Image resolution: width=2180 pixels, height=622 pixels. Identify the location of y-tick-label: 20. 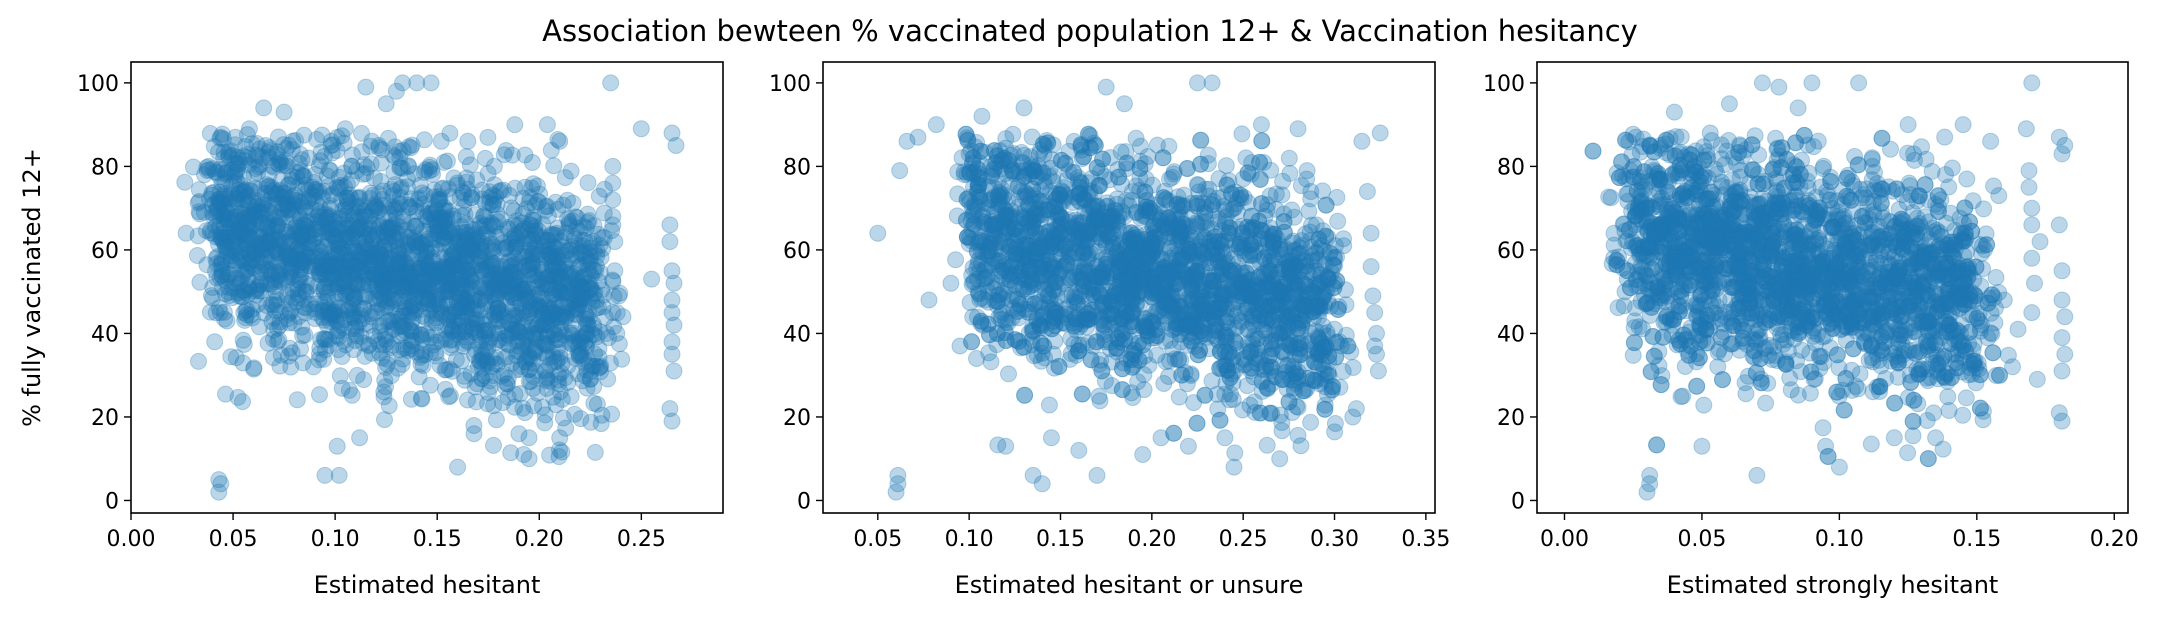
(105, 418).